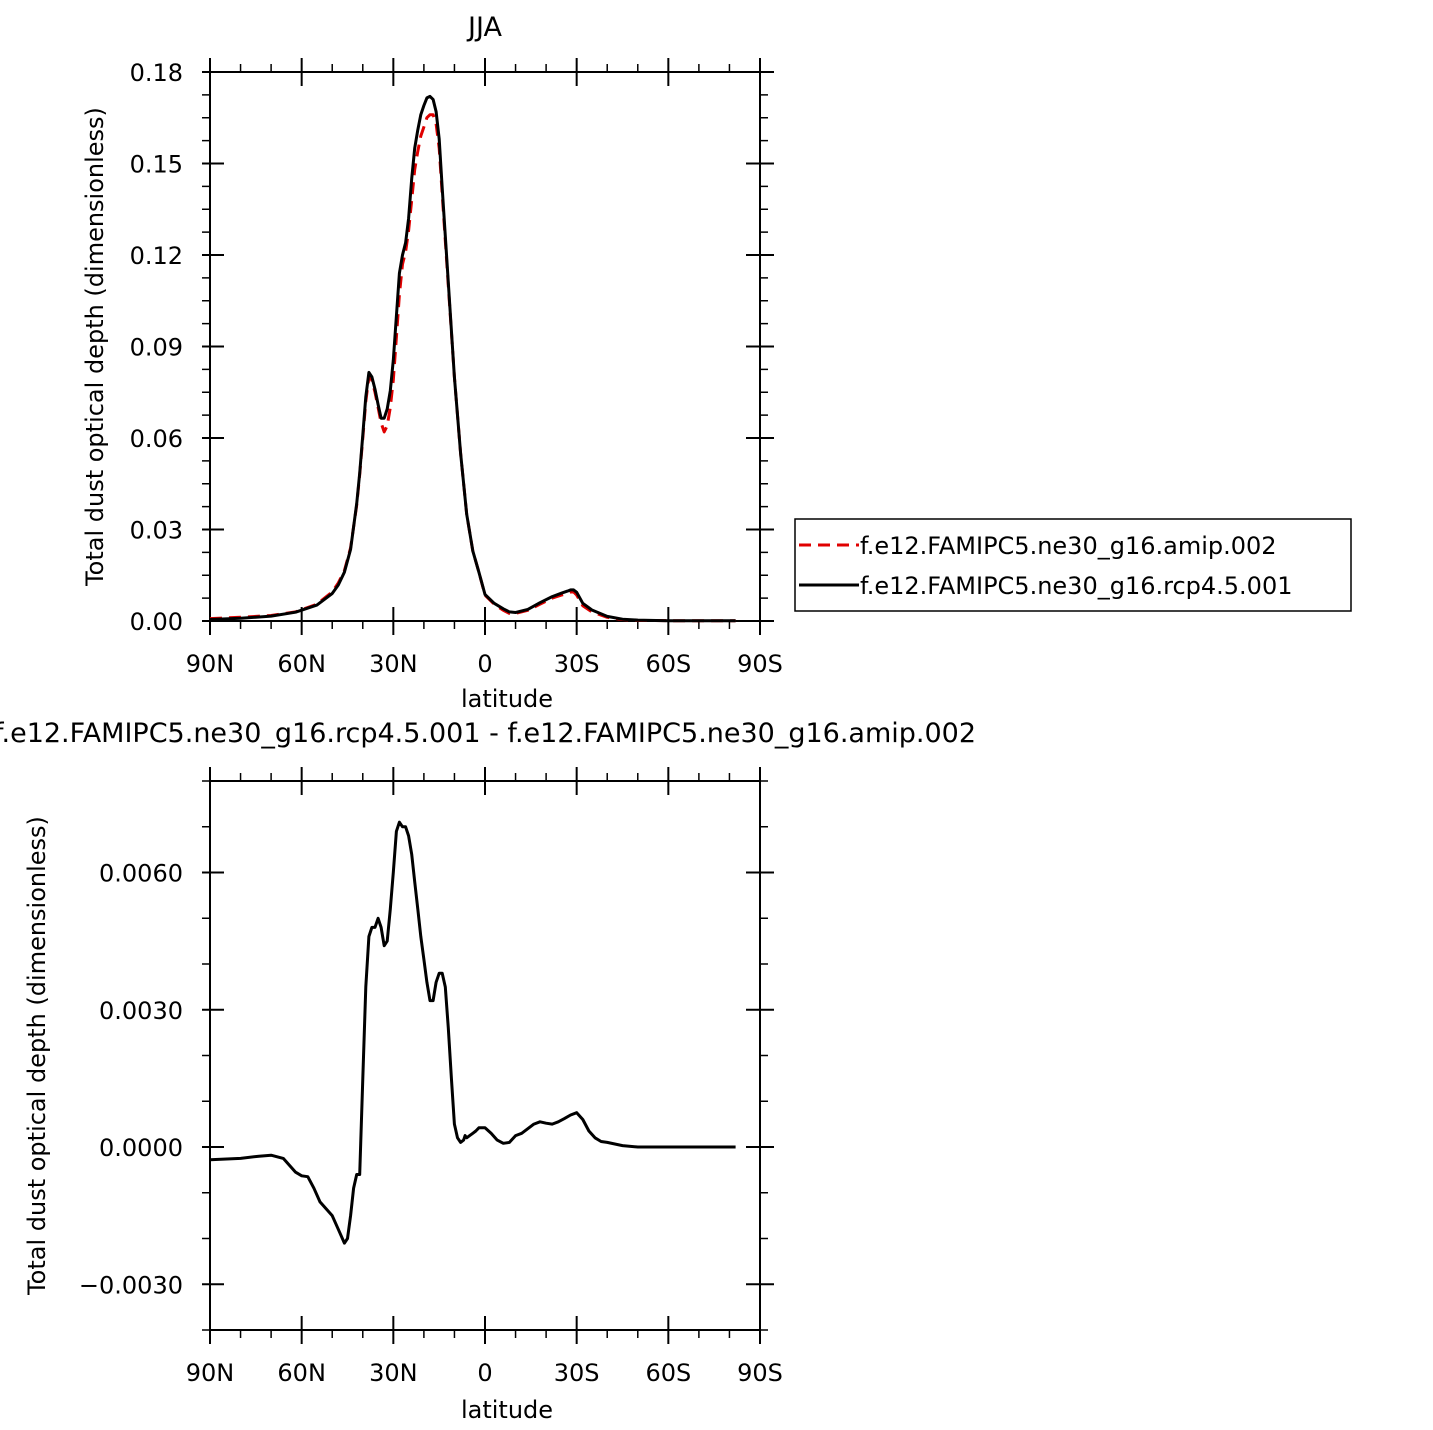 This screenshot has height=1430, width=1433. What do you see at coordinates (141, 874) in the screenshot?
I see `y-tick-label: 0.0060` at bounding box center [141, 874].